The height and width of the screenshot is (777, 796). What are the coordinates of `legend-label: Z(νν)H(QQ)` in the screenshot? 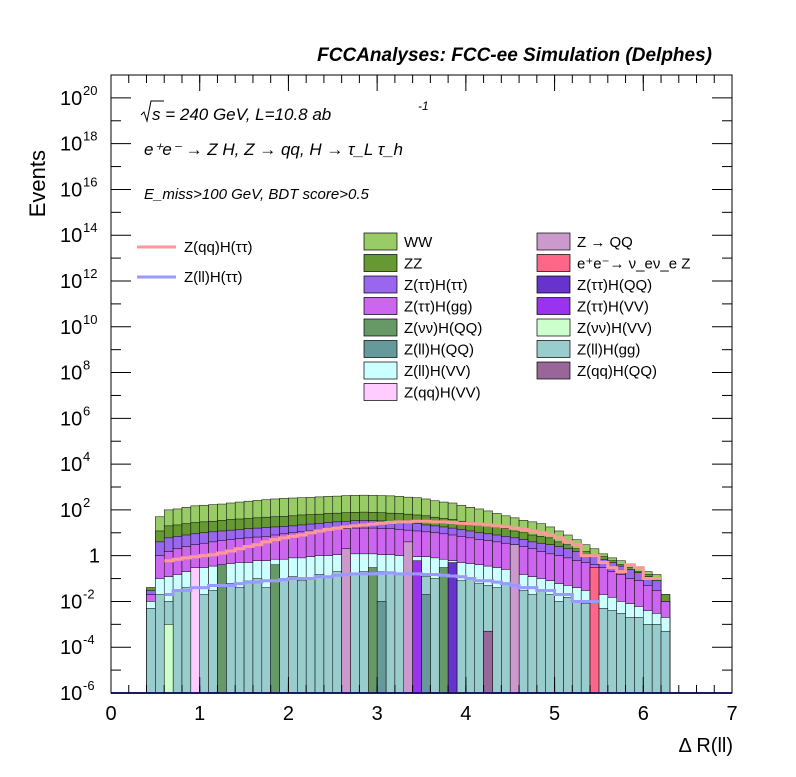 It's located at (443, 328).